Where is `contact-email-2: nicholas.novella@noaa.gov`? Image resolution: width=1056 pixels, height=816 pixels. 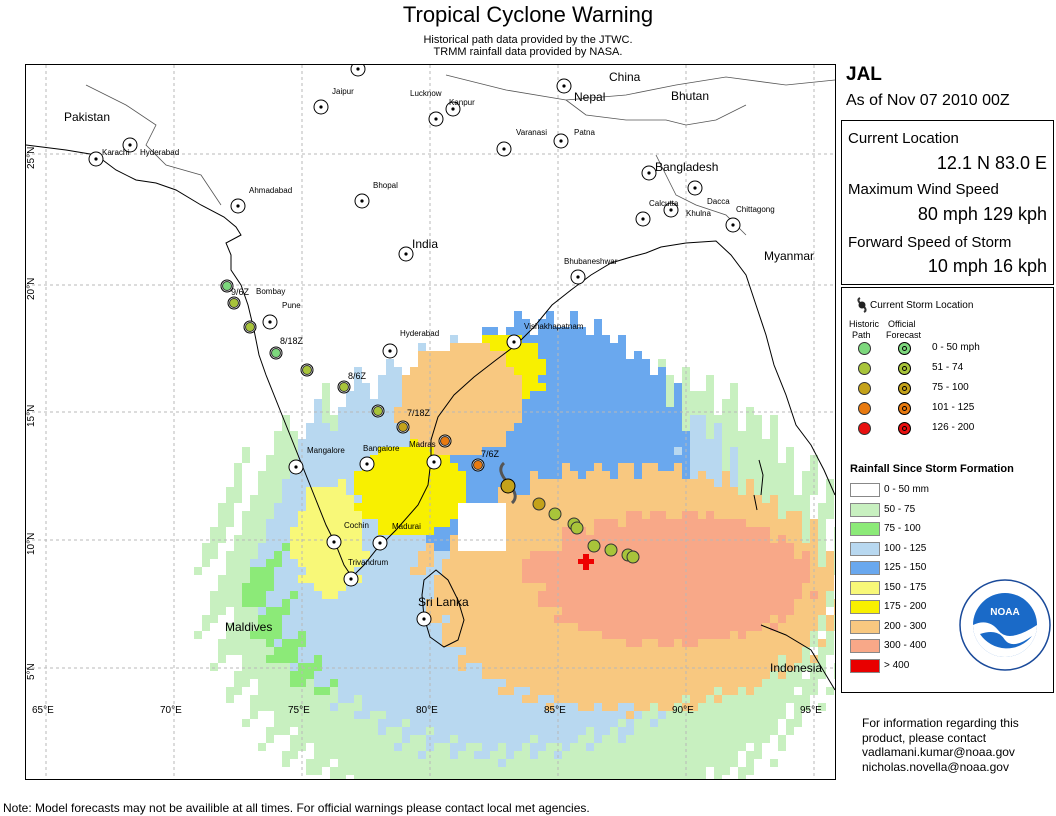
contact-email-2: nicholas.novella@noaa.gov is located at coordinates (935, 766).